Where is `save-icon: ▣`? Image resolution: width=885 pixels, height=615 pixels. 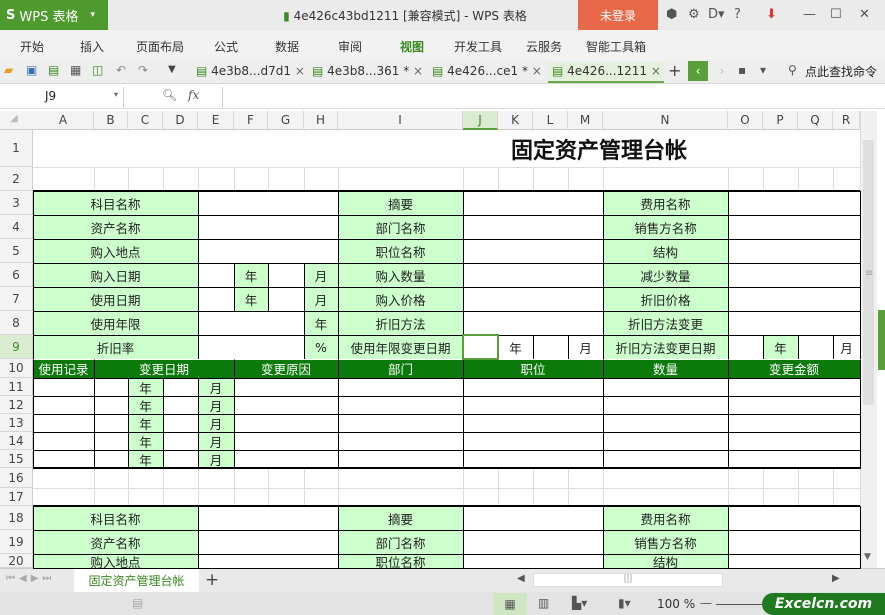
save-icon: ▣ is located at coordinates (32, 70).